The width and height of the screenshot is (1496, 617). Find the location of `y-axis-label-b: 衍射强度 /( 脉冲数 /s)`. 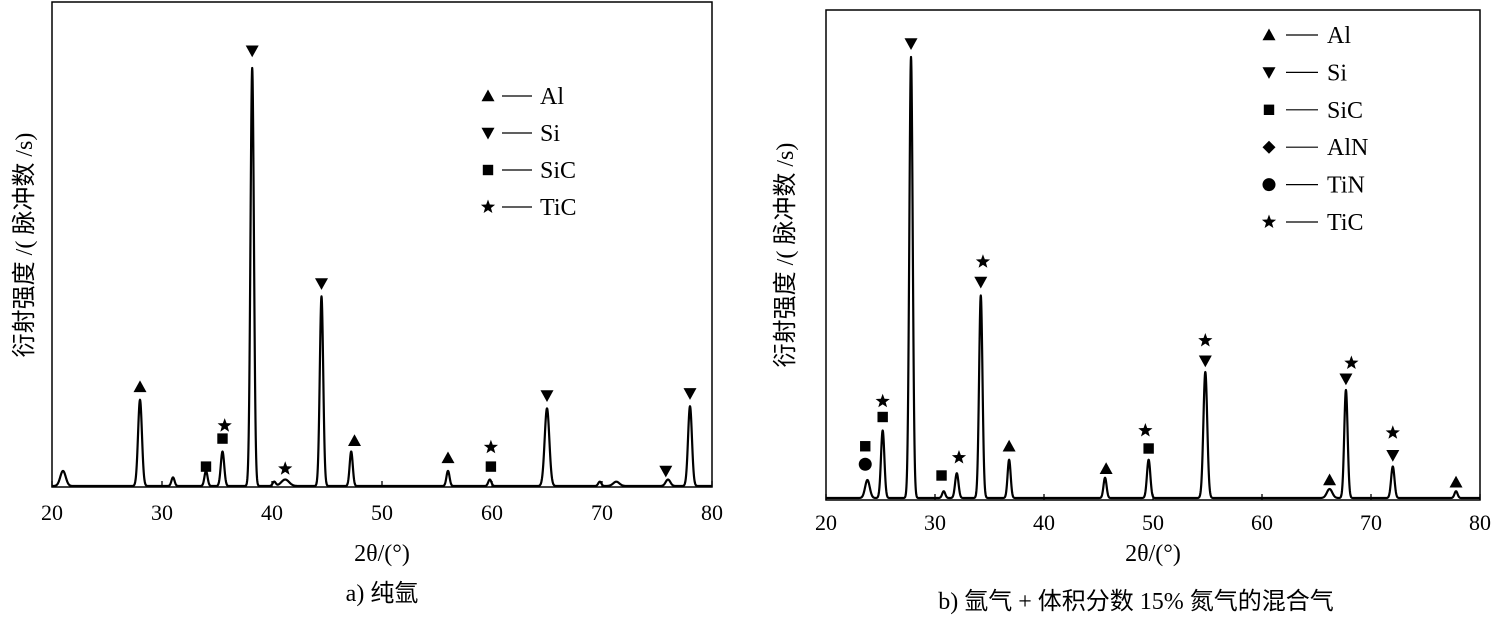

y-axis-label-b: 衍射强度 /( 脉冲数 /s) is located at coordinates (785, 255).